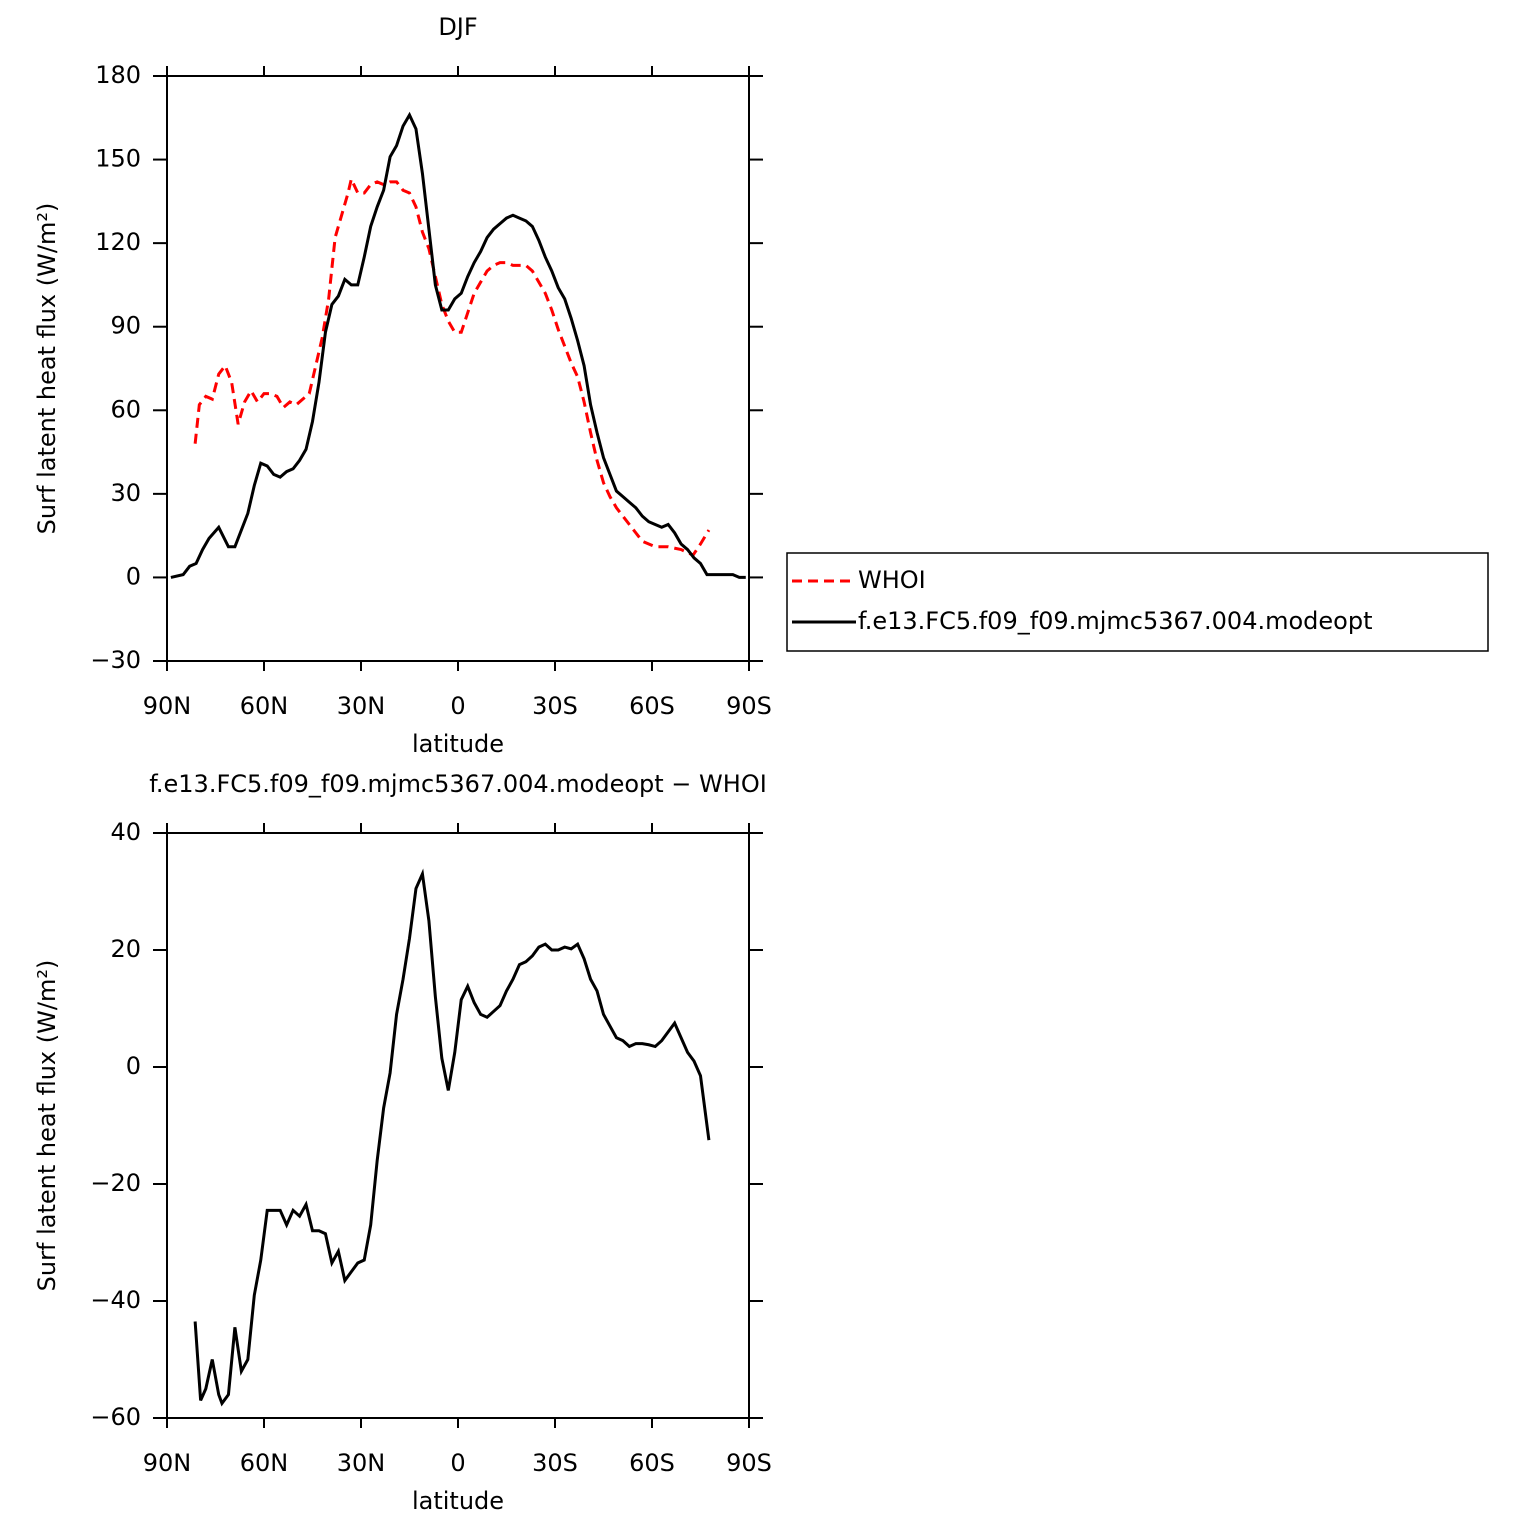  Describe the element at coordinates (118, 242) in the screenshot. I see `y-tick-label: 120` at that location.